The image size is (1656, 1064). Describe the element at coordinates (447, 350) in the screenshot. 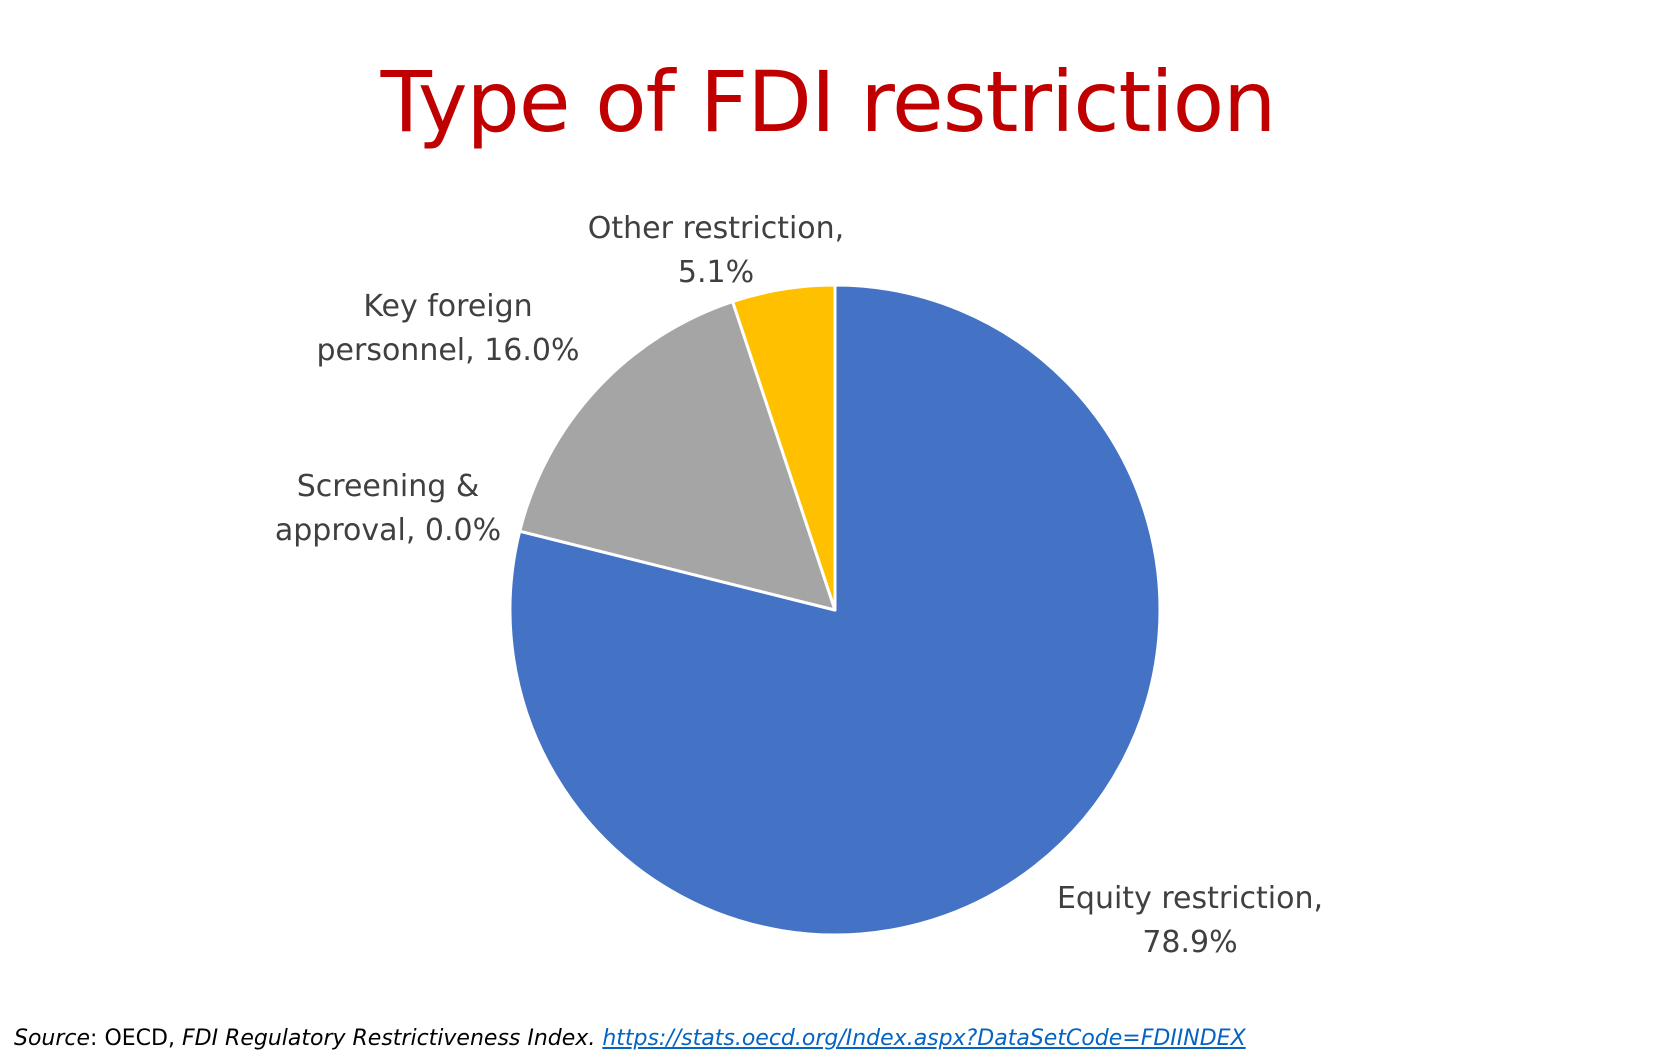

I see `data-label-line: personnel, 16.0%` at that location.